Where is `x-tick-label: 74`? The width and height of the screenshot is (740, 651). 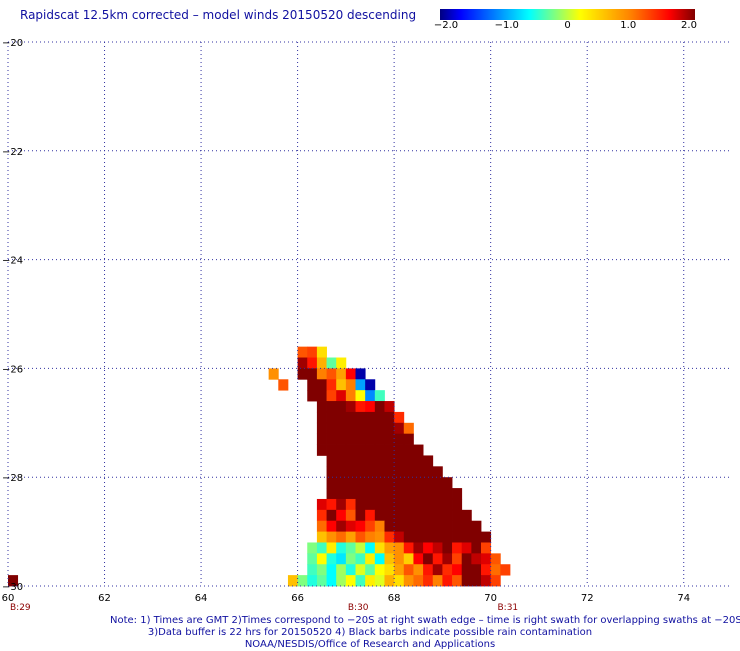
x-tick-label: 74 is located at coordinates (683, 598).